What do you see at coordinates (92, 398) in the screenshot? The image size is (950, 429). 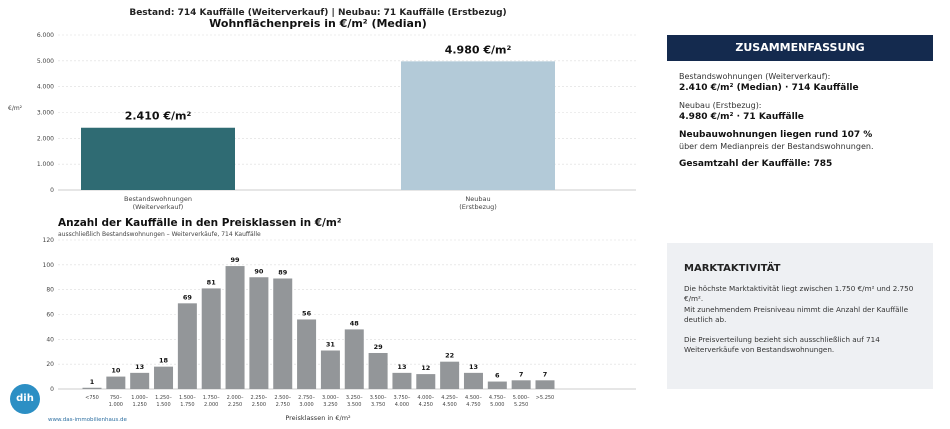 I see `x-tick-label: <750` at bounding box center [92, 398].